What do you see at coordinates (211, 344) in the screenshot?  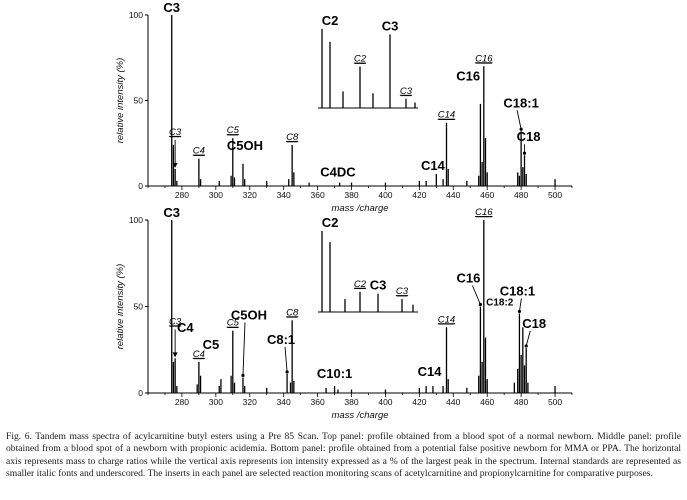 I see `analyte-label: C5` at bounding box center [211, 344].